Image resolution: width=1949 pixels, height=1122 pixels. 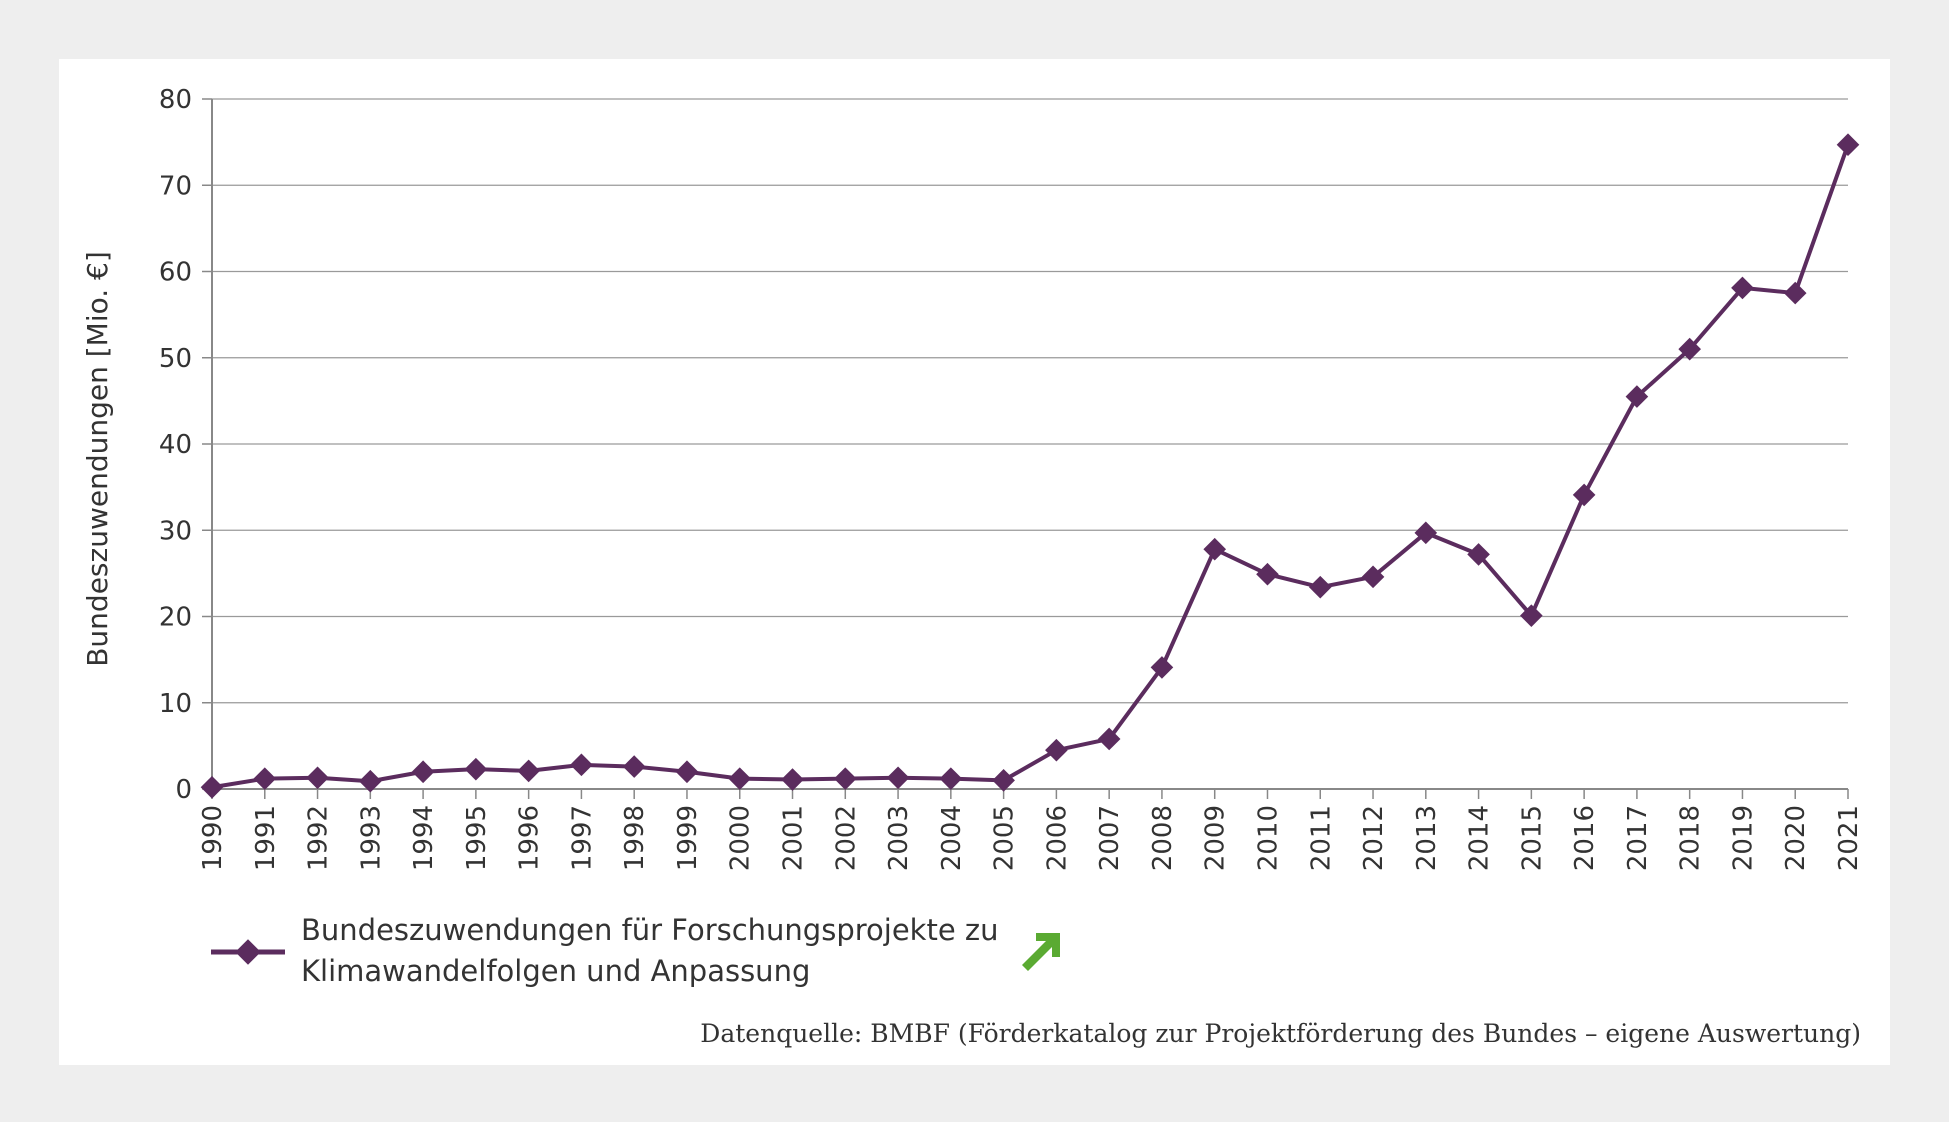 I want to click on x-tick-label: 2009, so click(x=1216, y=838).